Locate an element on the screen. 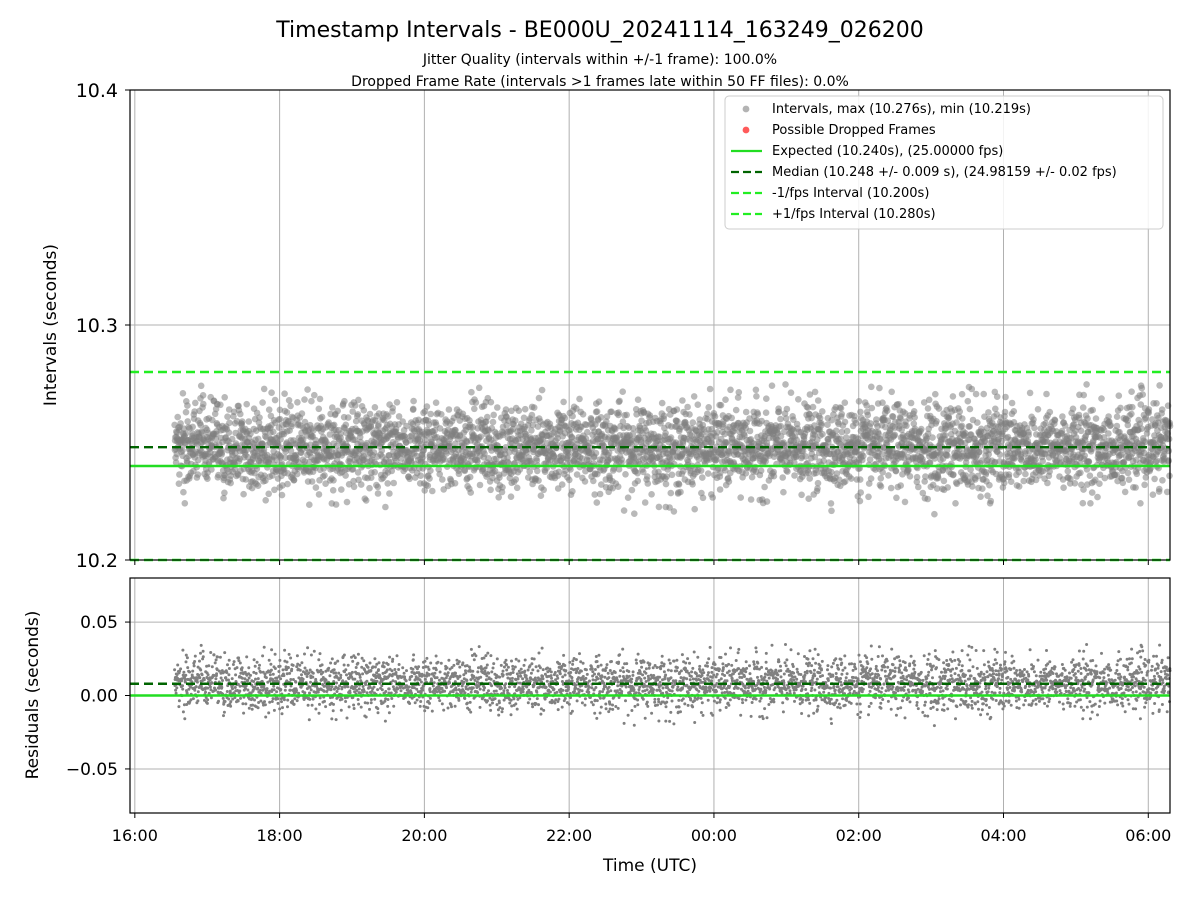 The height and width of the screenshot is (904, 1200). legend-entry-expected: Expected (10.240s), (25.00000 fps) is located at coordinates (887, 151).